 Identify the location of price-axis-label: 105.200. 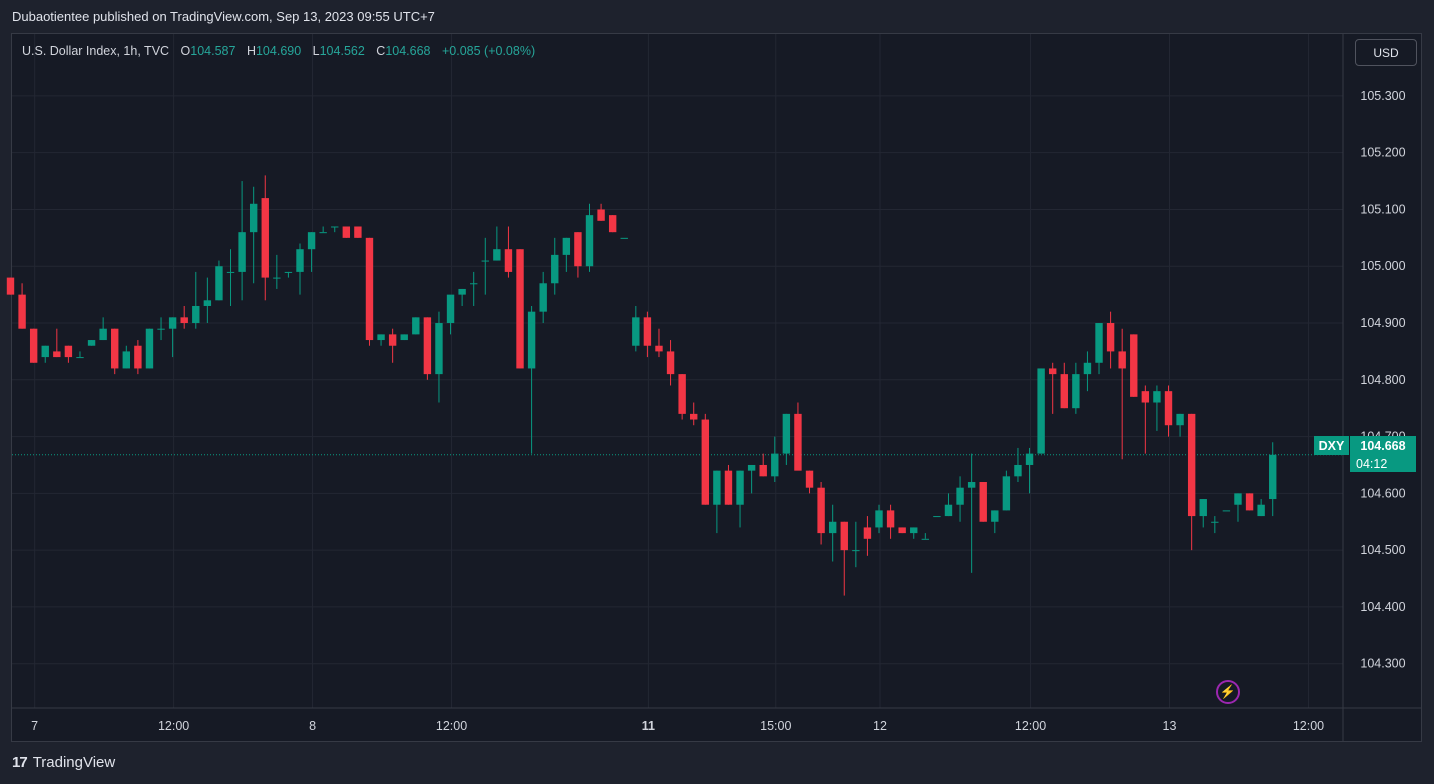
(1382, 153).